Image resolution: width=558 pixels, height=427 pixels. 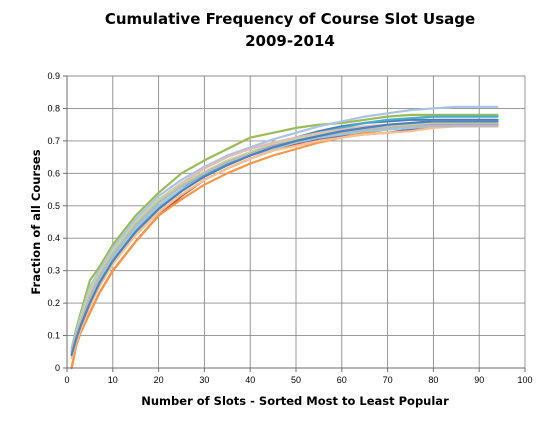 What do you see at coordinates (388, 380) in the screenshot?
I see `x-tick-label: 70` at bounding box center [388, 380].